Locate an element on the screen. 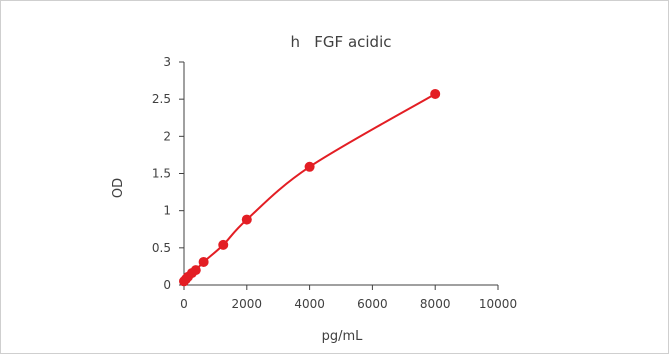 The height and width of the screenshot is (358, 669). x-tick-label: 0 is located at coordinates (184, 304).